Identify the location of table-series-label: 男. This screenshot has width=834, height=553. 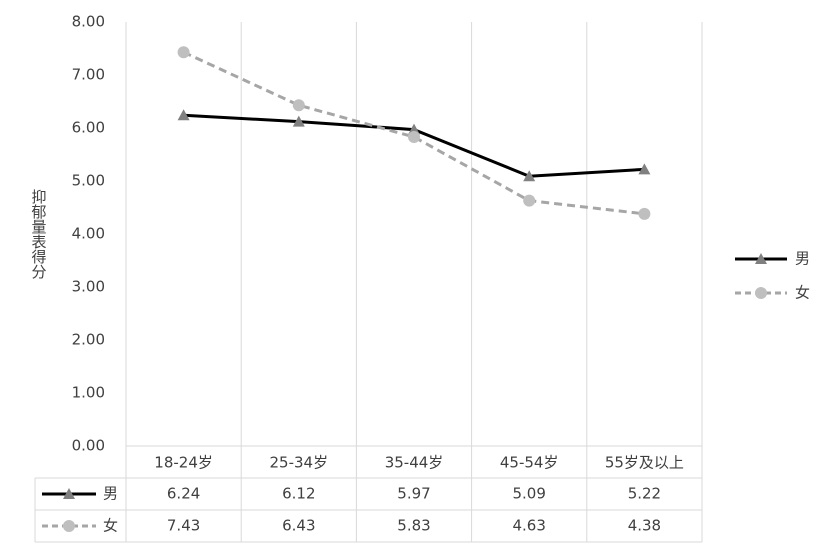
(110, 494).